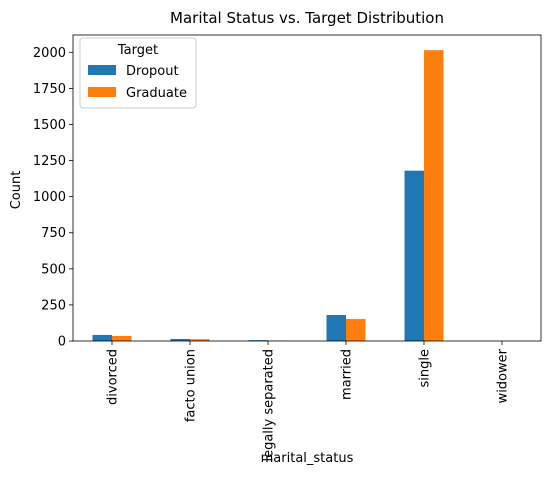 Image resolution: width=549 pixels, height=500 pixels. What do you see at coordinates (180, 339) in the screenshot?
I see `bar-dropout-facto-union` at bounding box center [180, 339].